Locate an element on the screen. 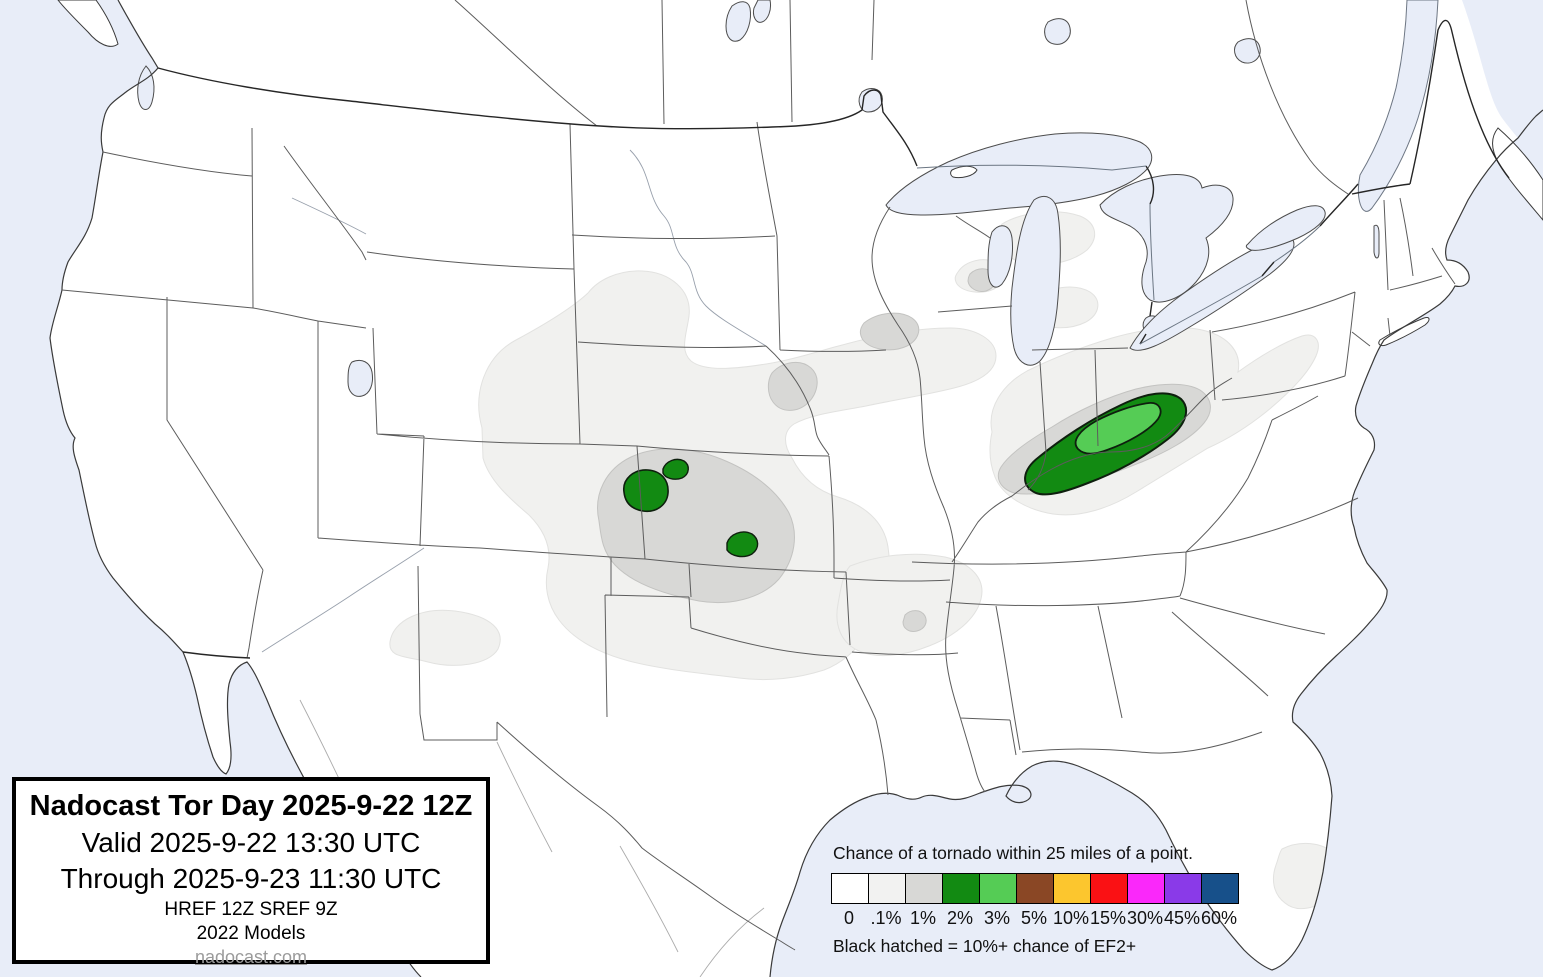 The image size is (1543, 977). lake-huron is located at coordinates (1166, 238).